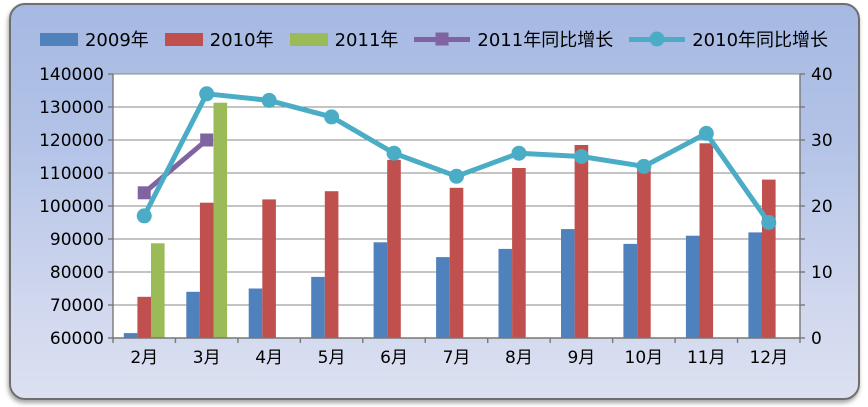 Image resolution: width=868 pixels, height=407 pixels. I want to click on left-axis-label: 130000, so click(71, 108).